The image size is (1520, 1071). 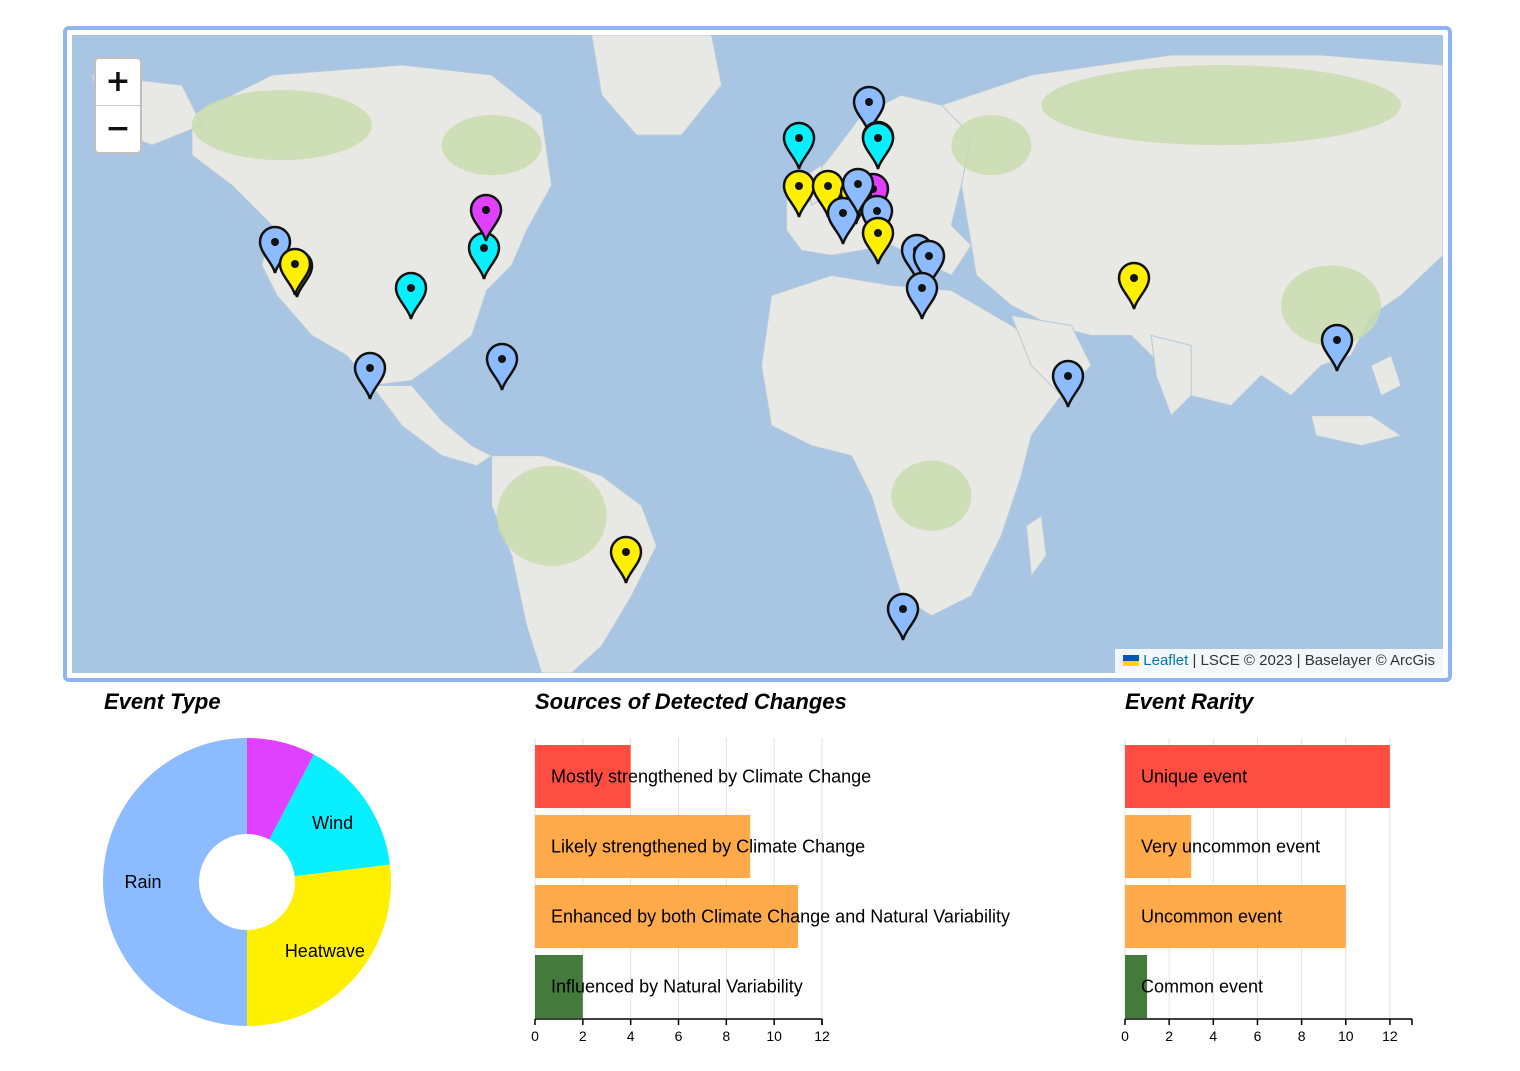 I want to click on donut-slice-heatwave, so click(x=319, y=945).